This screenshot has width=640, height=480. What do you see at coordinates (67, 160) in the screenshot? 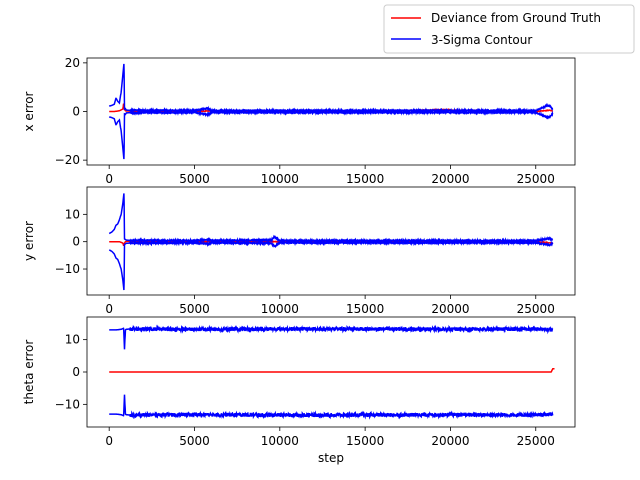
I see `y-tick-label: −20` at bounding box center [67, 160].